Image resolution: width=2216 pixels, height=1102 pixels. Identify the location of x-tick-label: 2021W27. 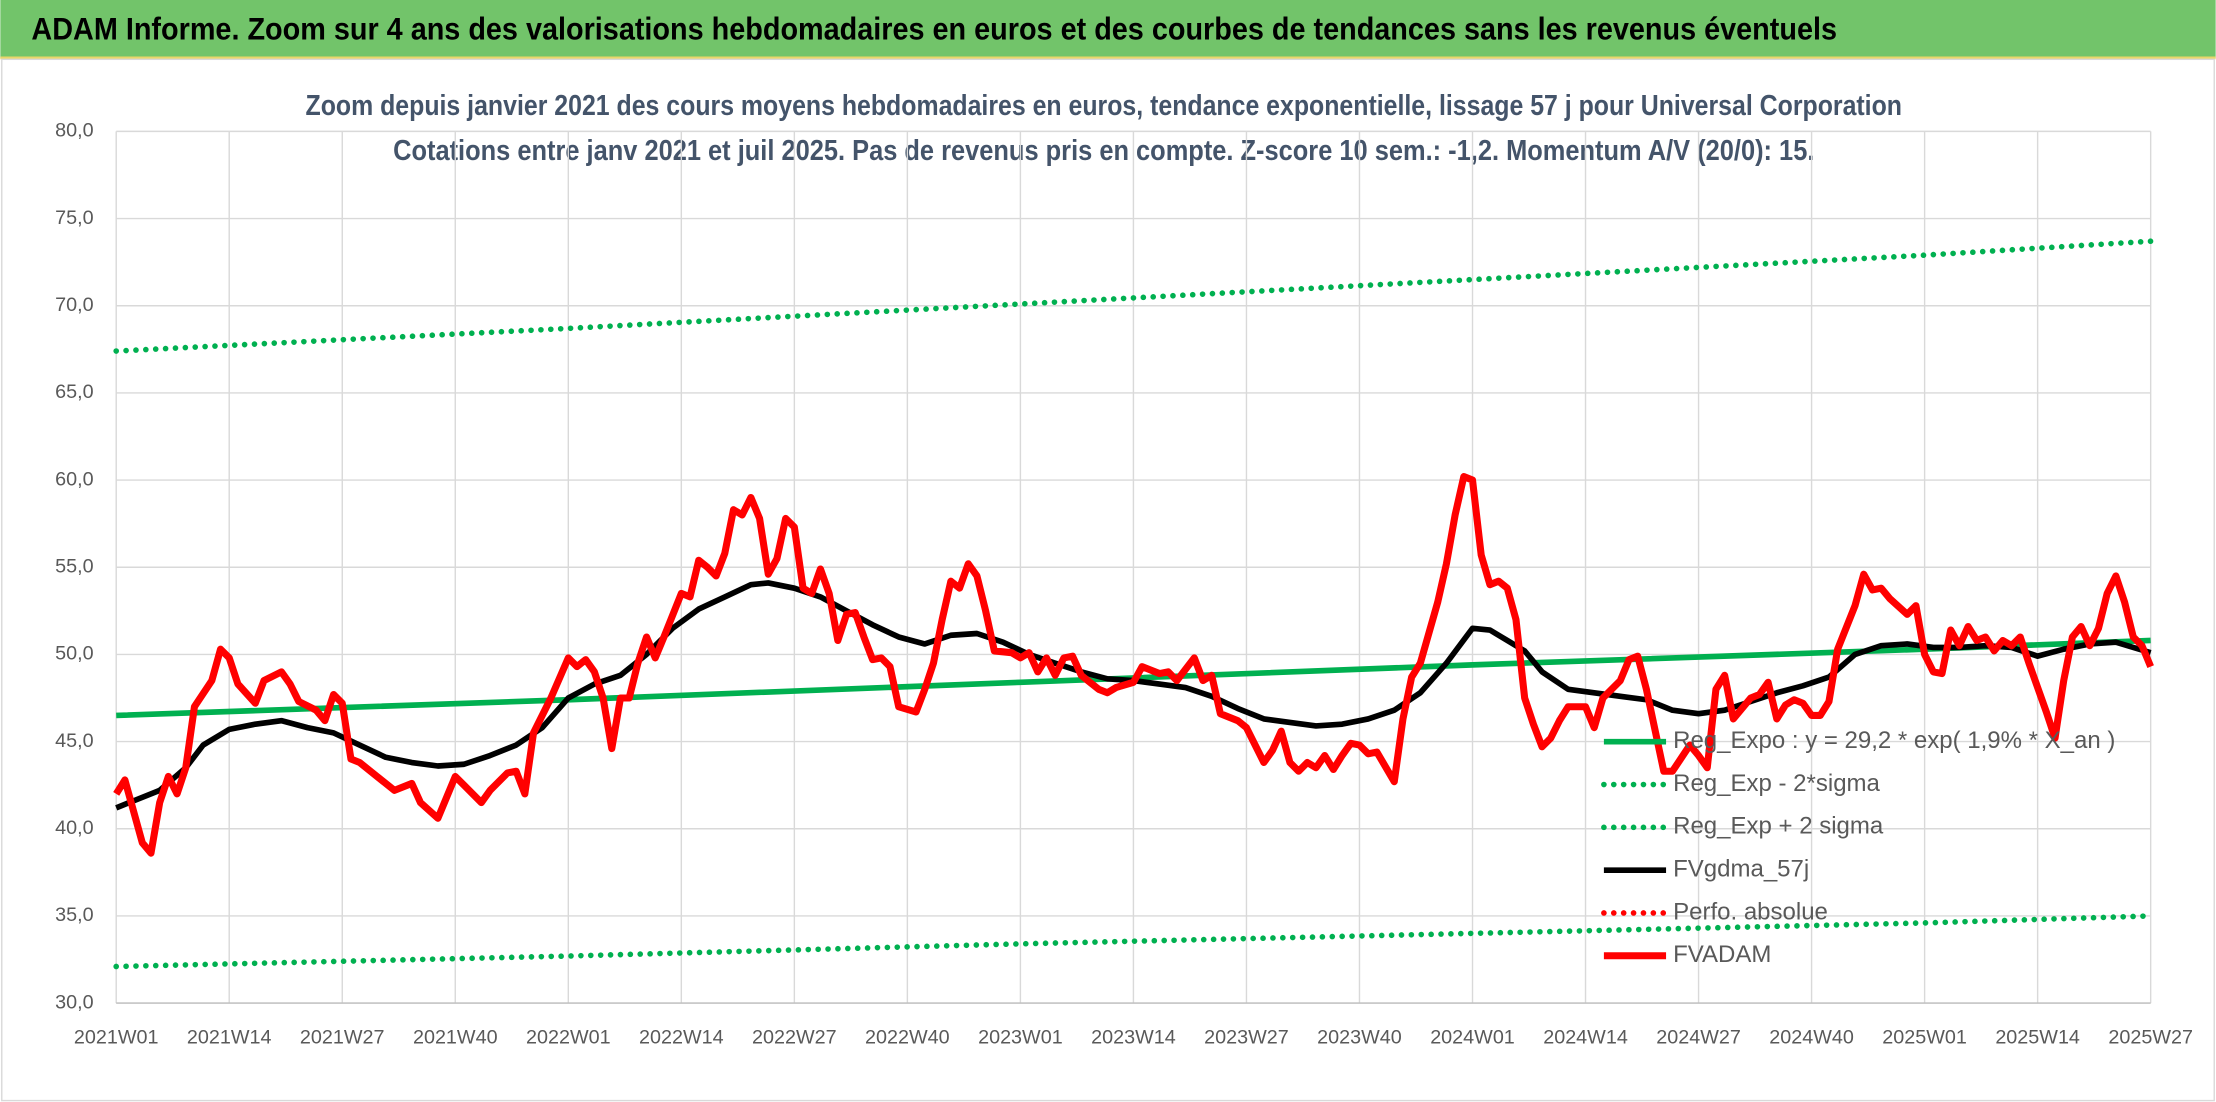
(342, 1038).